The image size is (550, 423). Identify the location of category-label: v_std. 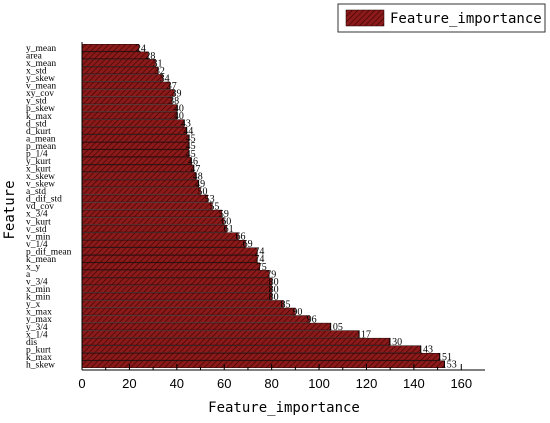
(36, 230).